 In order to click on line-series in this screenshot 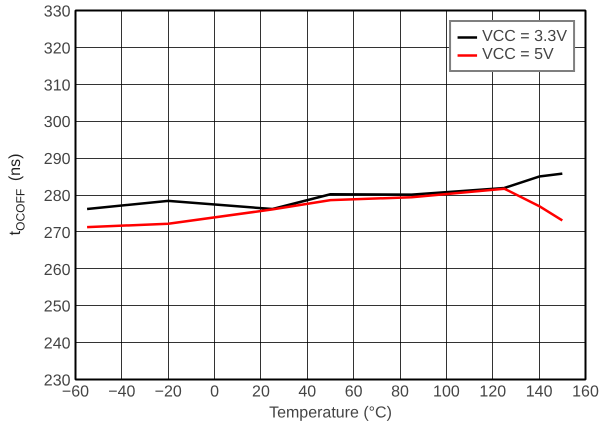, I will do `click(325, 207)`.